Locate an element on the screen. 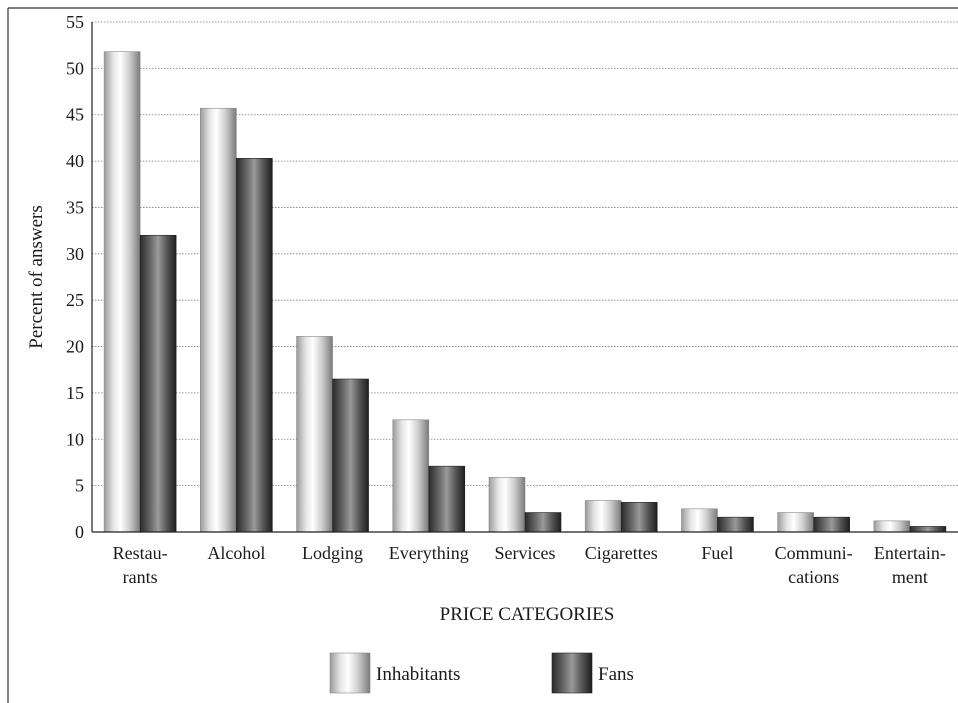  legend-swatch-fans is located at coordinates (572, 673).